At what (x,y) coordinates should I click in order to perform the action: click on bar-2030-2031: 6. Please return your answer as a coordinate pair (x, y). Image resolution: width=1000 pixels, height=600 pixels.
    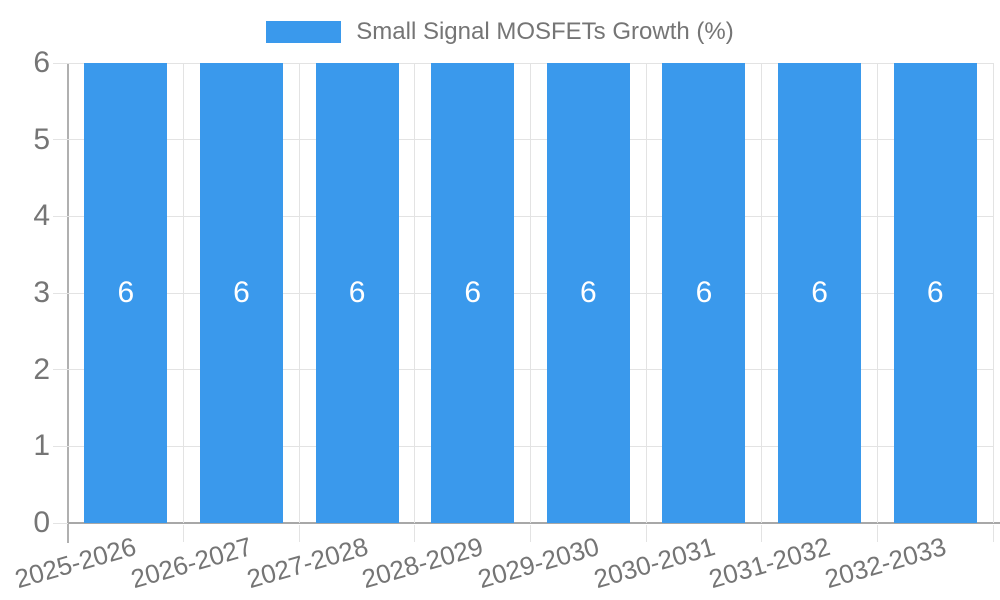
    Looking at the image, I should click on (704, 293).